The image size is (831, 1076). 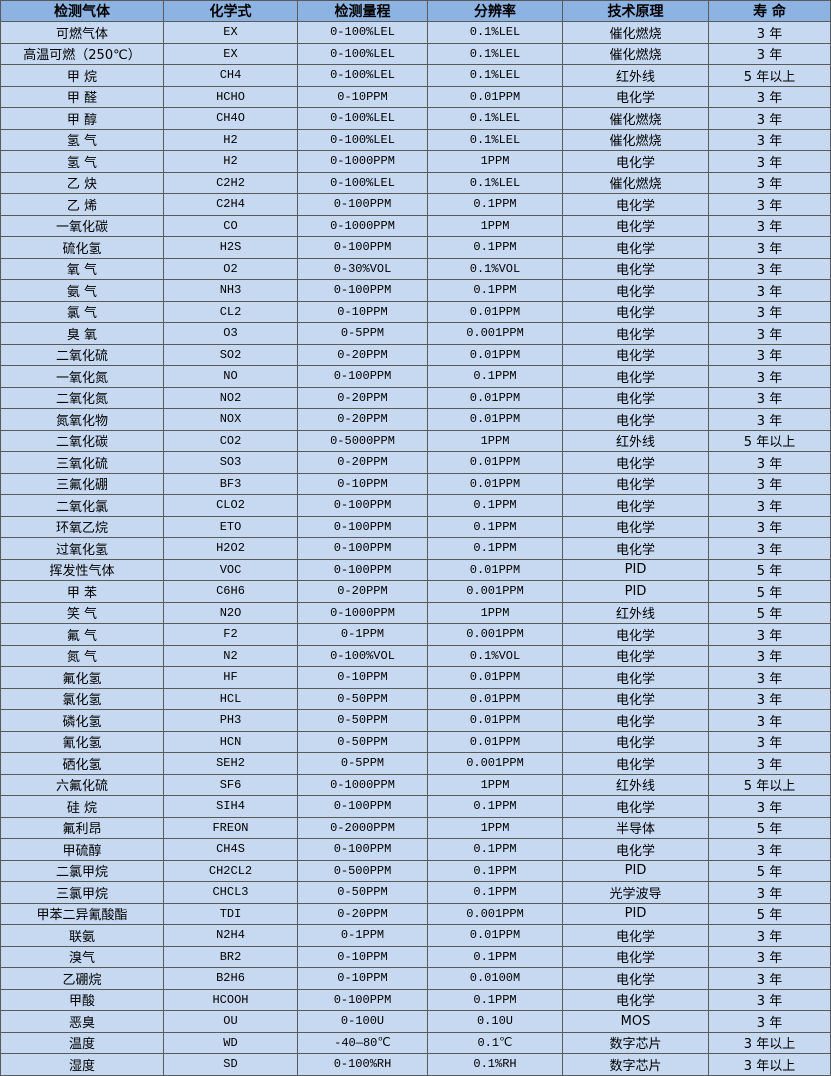 I want to click on cell-gas: 氟利昂, so click(x=82, y=827).